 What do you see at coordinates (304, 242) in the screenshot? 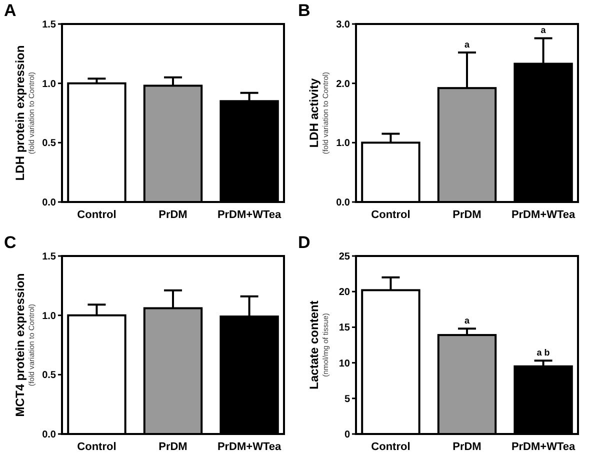
I see `chart-title: D` at bounding box center [304, 242].